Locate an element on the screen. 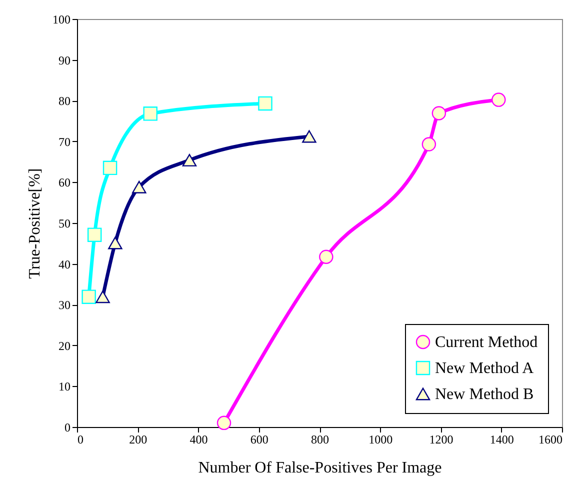  x-tick-label: 1400 is located at coordinates (502, 439).